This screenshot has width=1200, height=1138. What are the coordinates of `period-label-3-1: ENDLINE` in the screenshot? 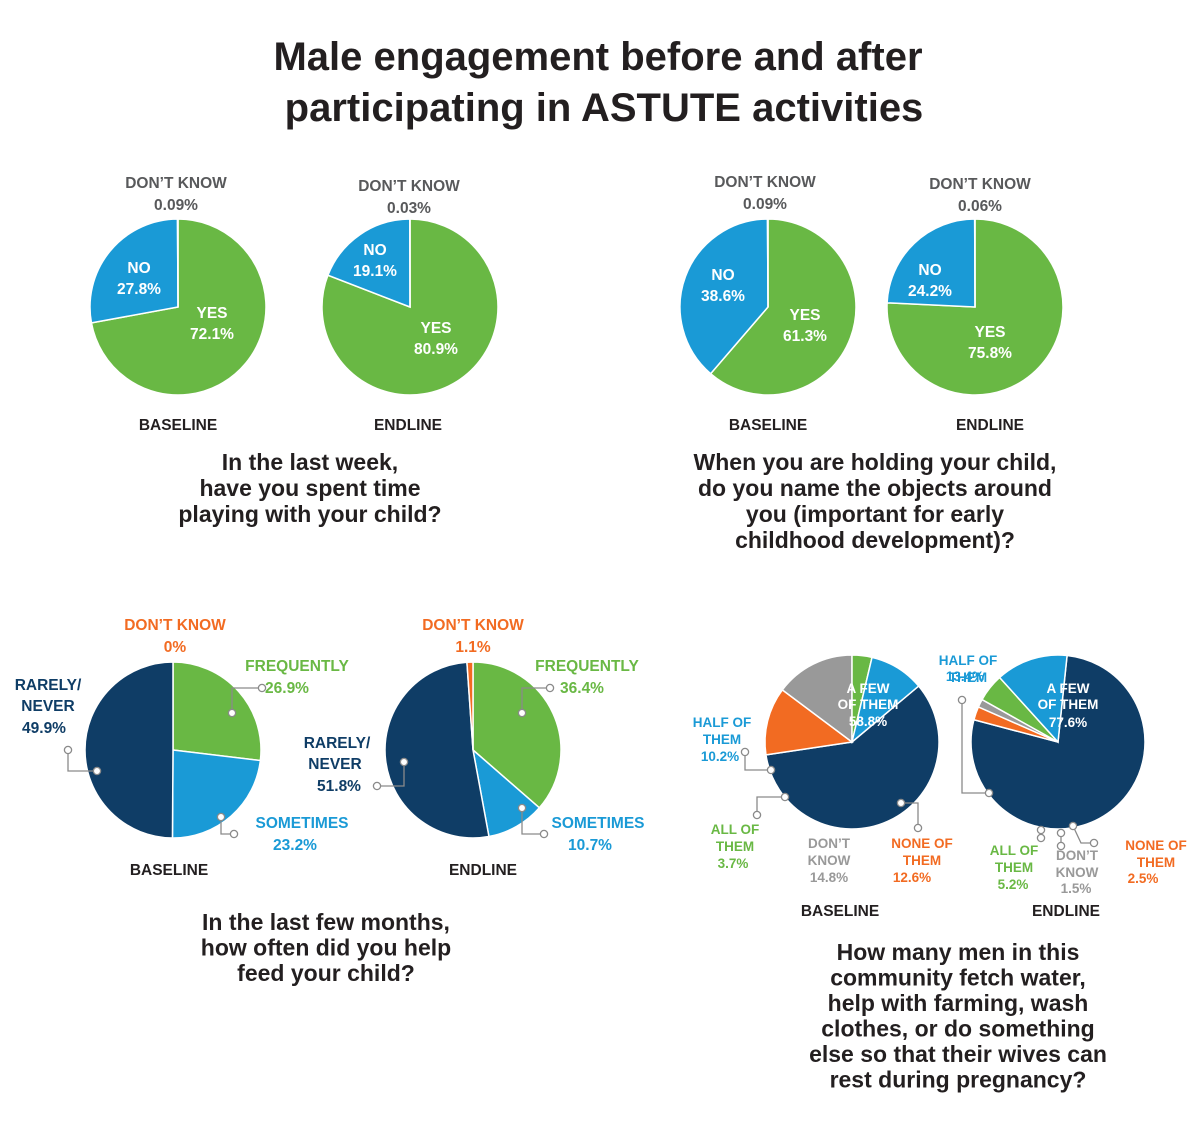 It's located at (1066, 911).